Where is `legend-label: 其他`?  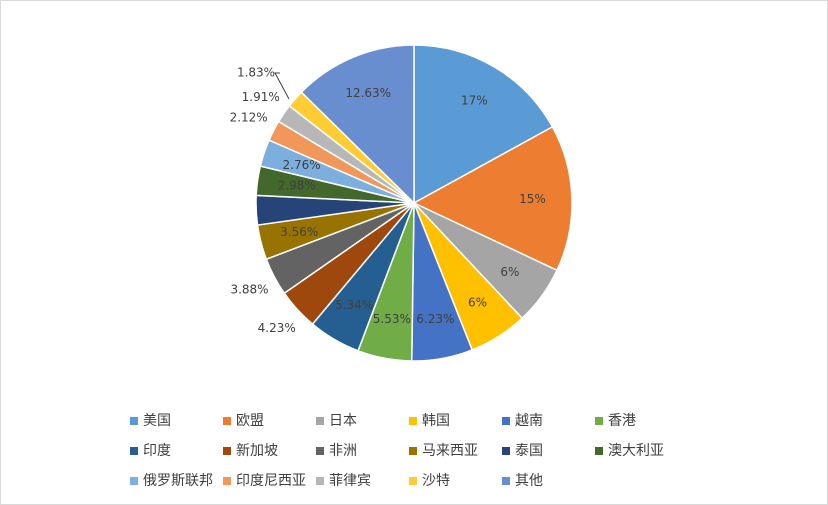 legend-label: 其他 is located at coordinates (529, 481).